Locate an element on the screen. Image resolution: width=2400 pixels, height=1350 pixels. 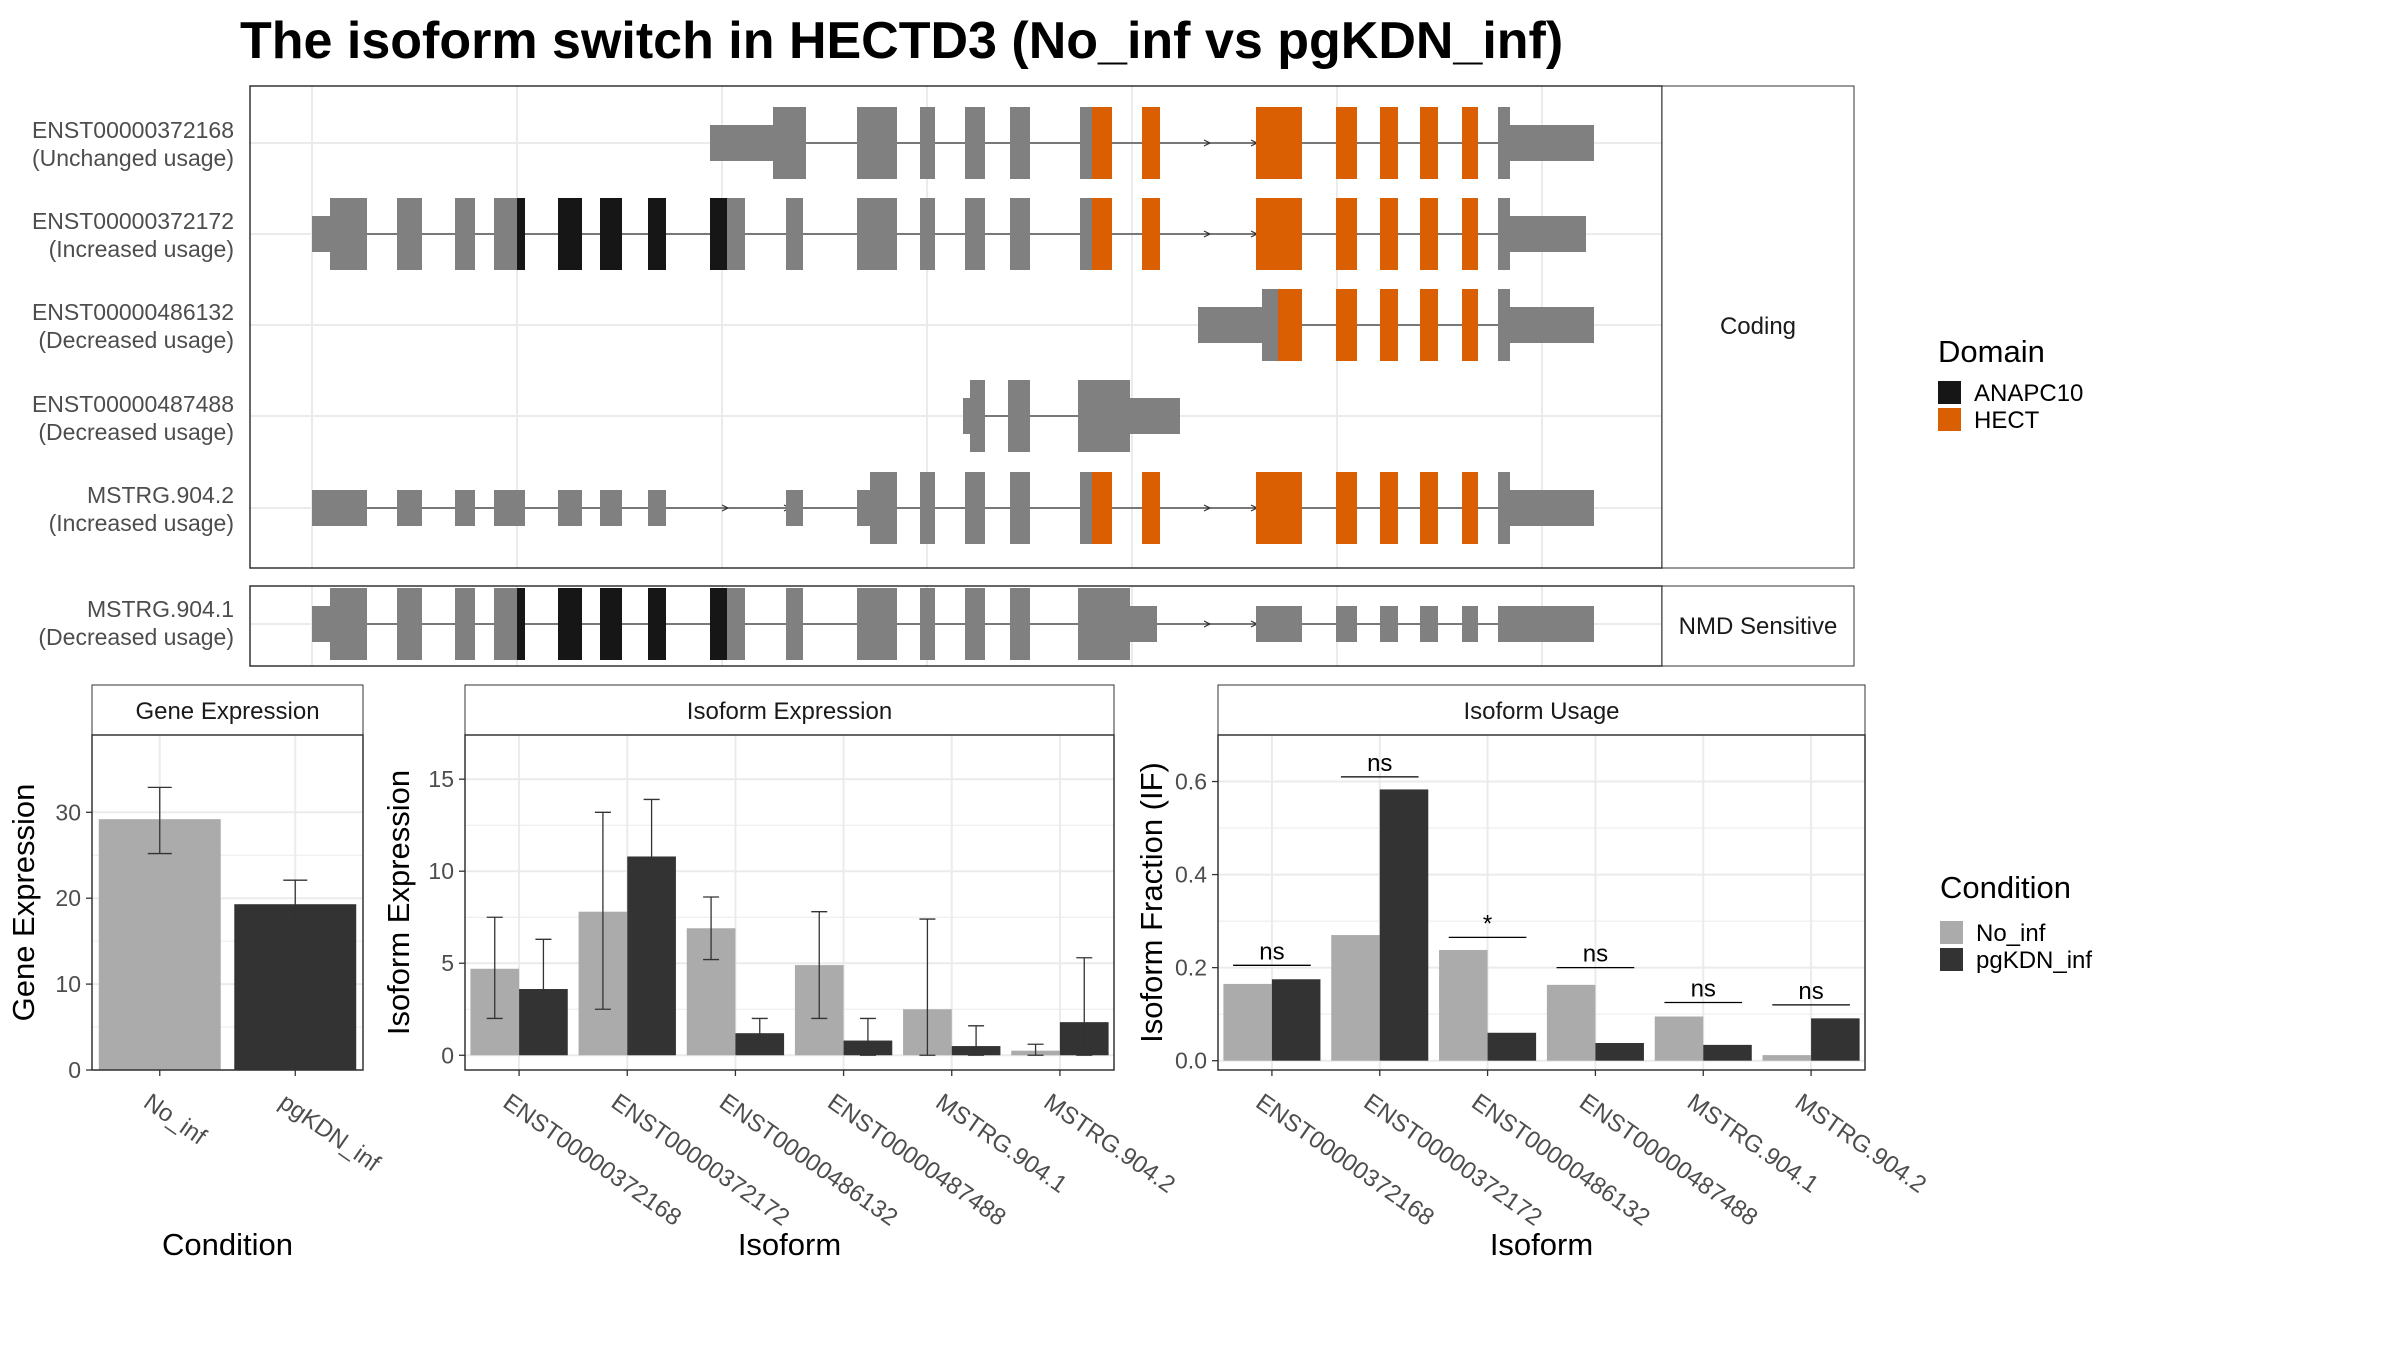
condition-legend-title: Condition is located at coordinates (2005, 887).